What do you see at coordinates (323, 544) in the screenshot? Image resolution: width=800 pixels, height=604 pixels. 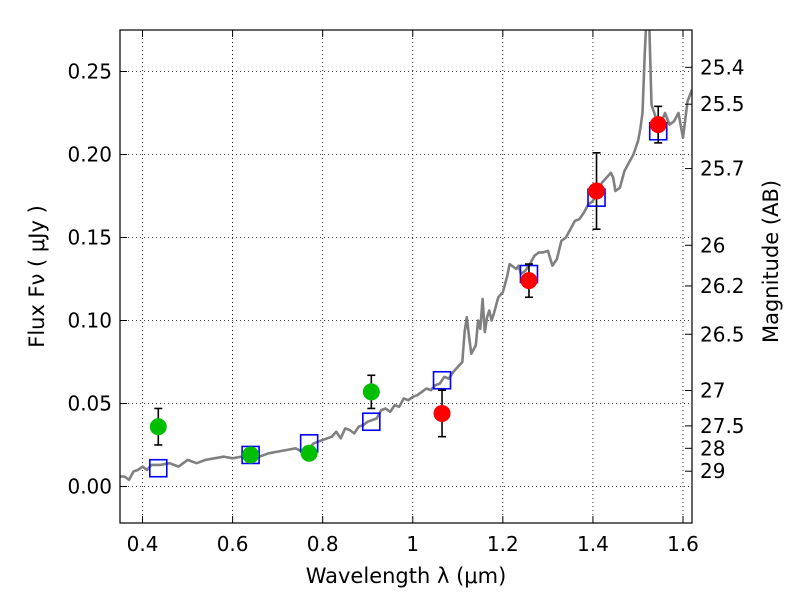 I see `x-tick-label: 0.8` at bounding box center [323, 544].